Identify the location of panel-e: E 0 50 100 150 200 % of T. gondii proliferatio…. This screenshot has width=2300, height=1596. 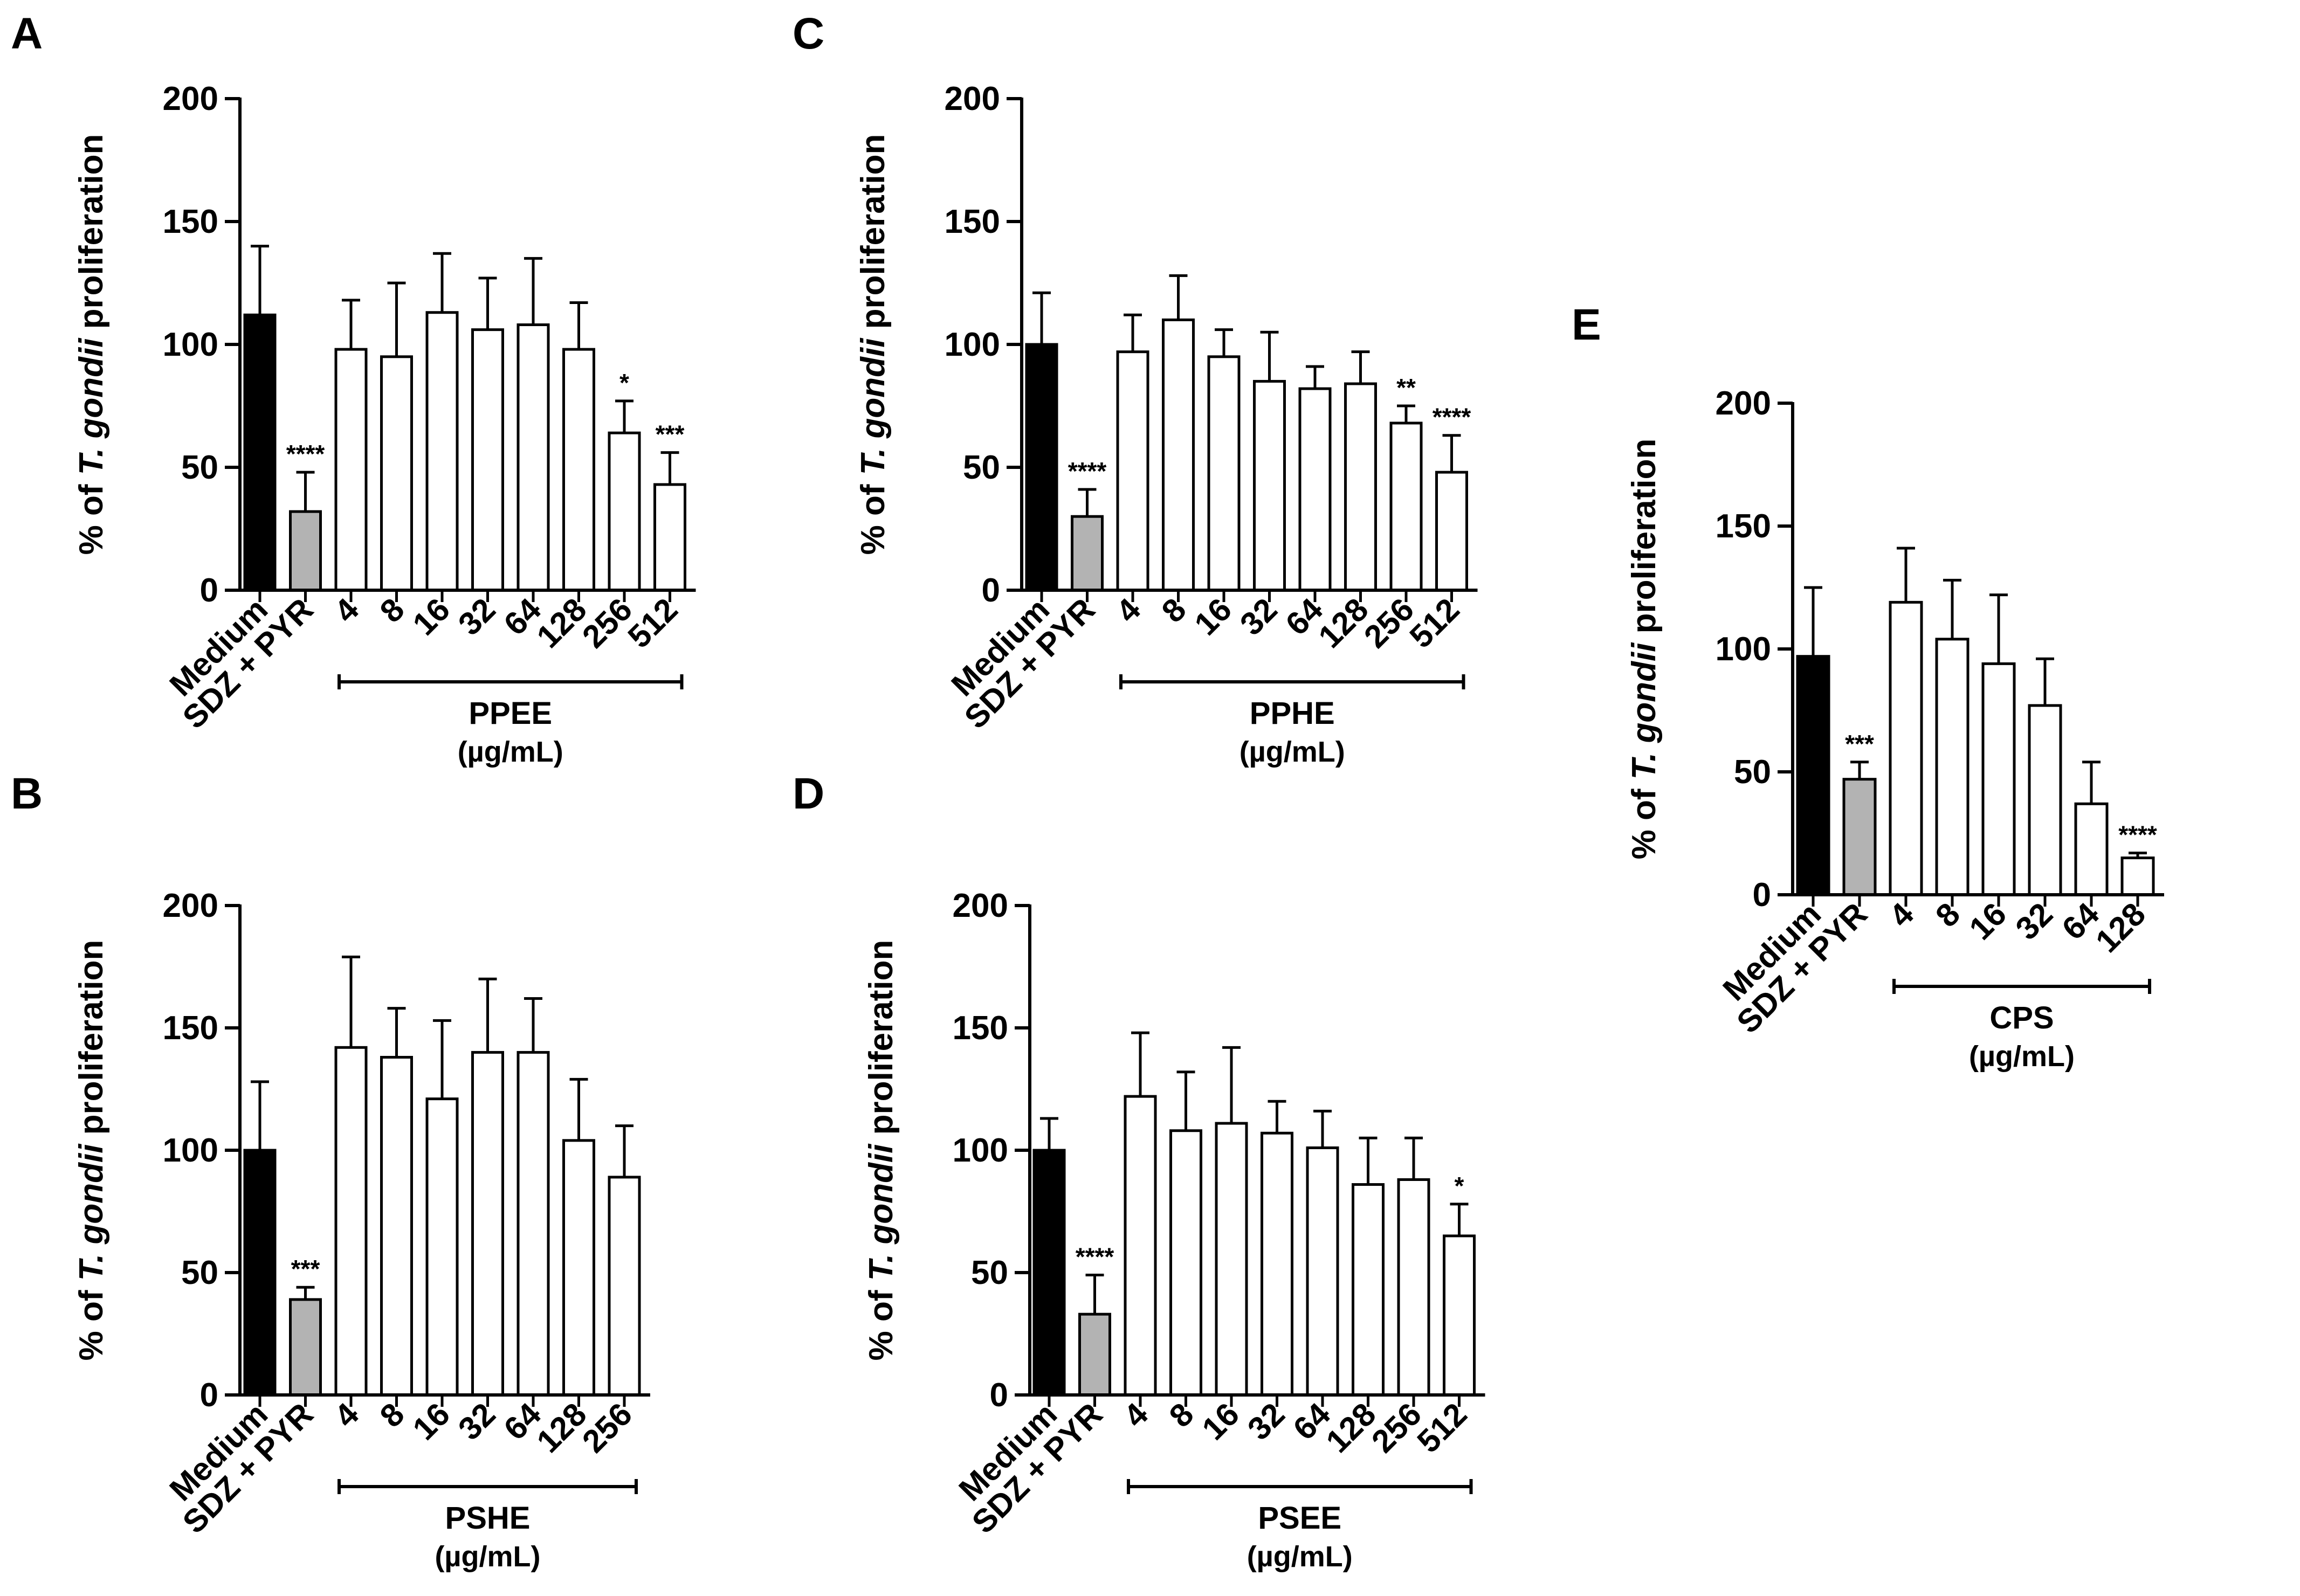
(1868, 686).